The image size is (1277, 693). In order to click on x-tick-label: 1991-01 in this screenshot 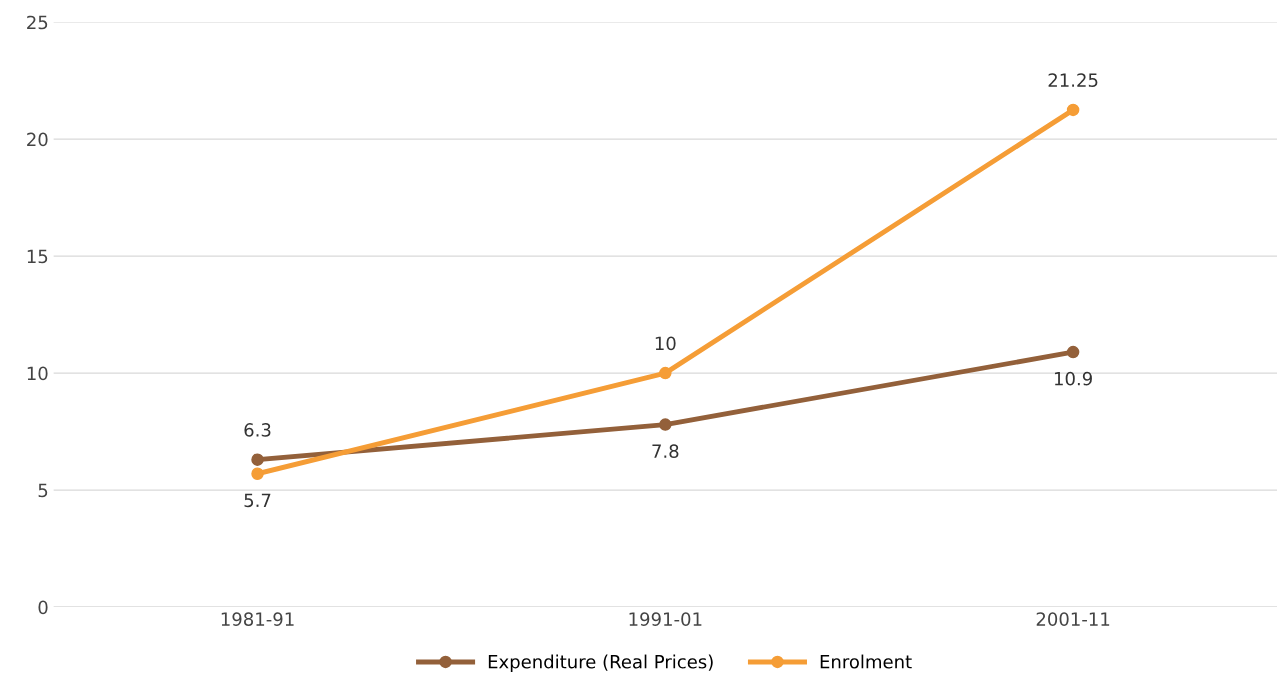, I will do `click(665, 619)`.